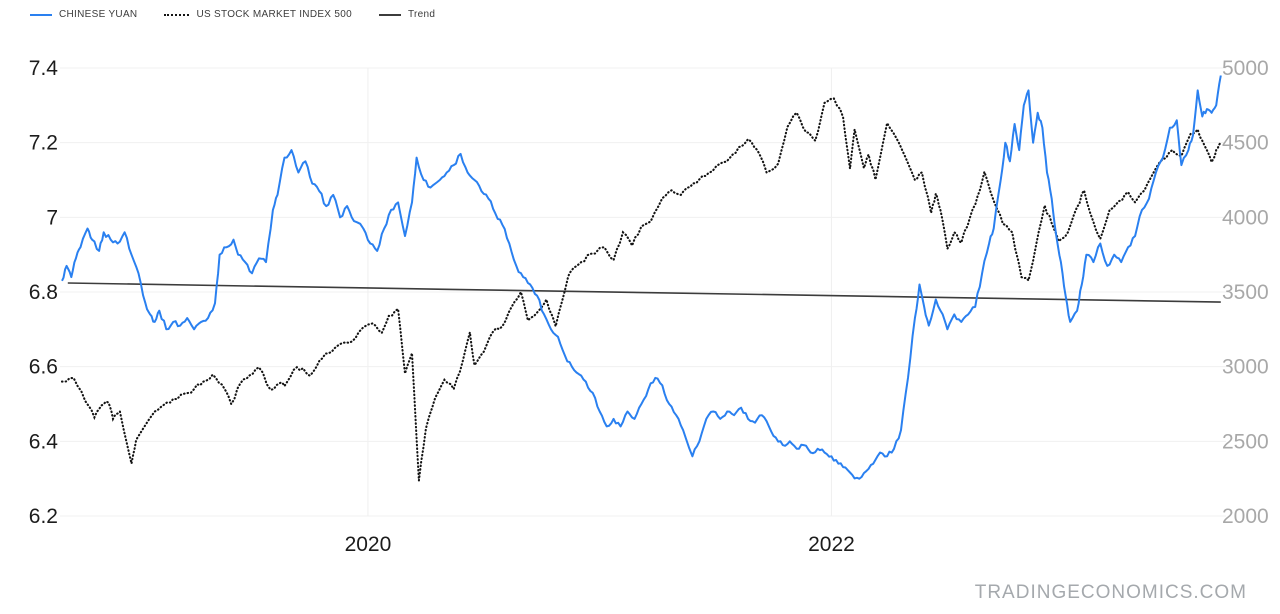 This screenshot has height=614, width=1280. Describe the element at coordinates (421, 14) in the screenshot. I see `legend-label: Trend` at that location.